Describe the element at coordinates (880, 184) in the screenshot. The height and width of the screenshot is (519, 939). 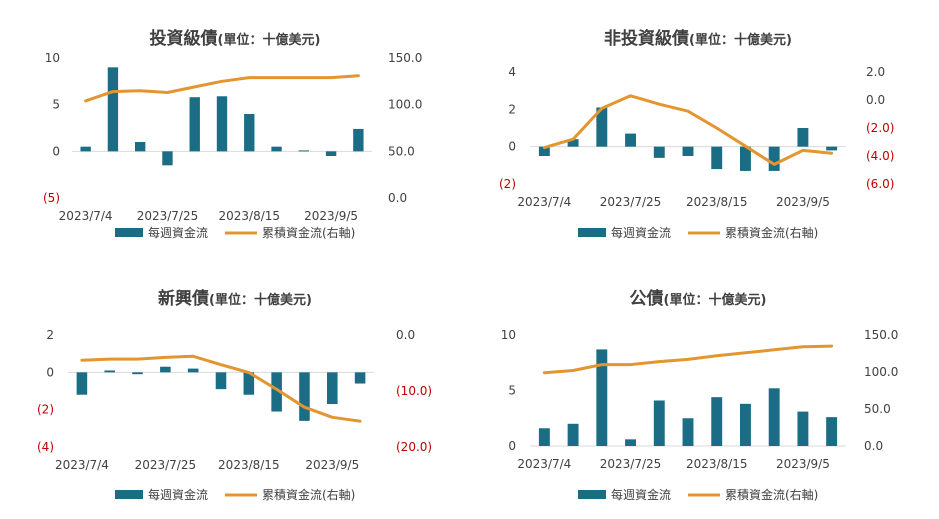
I see `y-right-tick-label: (6.0)` at that location.